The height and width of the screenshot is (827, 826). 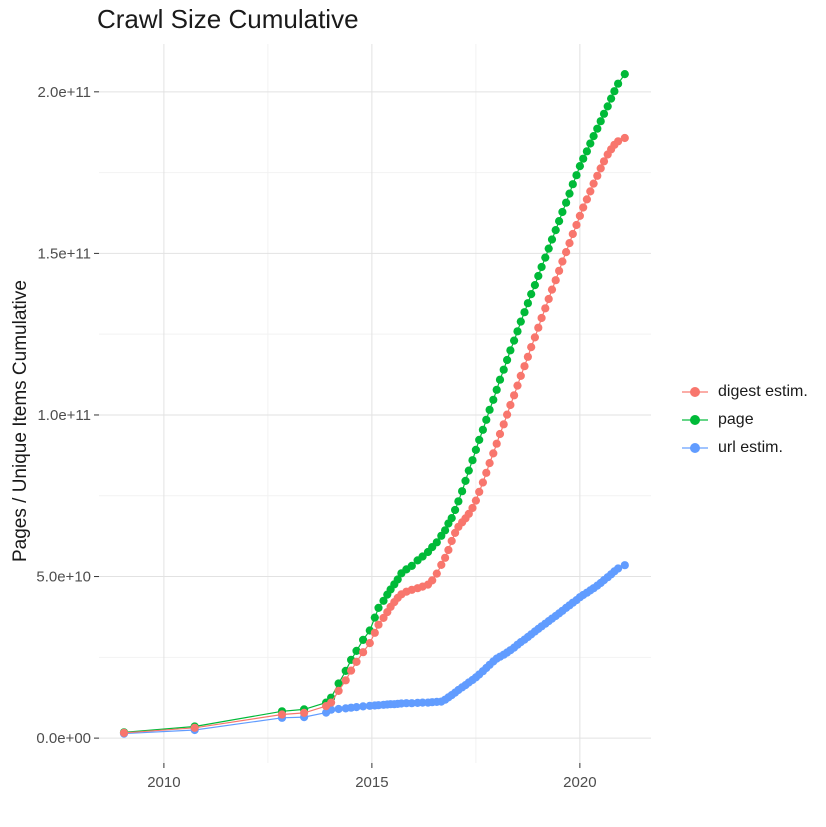 I want to click on x-tick-label: 2010, so click(x=163, y=782).